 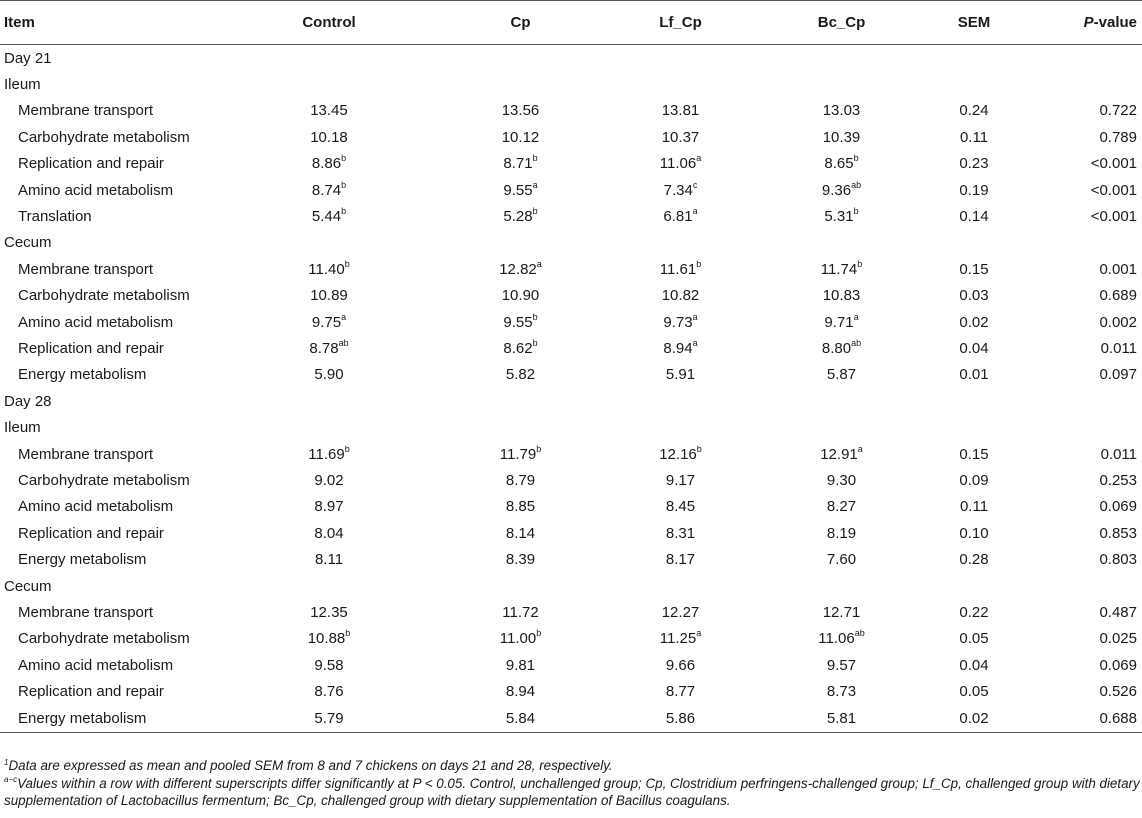 What do you see at coordinates (841, 692) in the screenshot?
I see `cell-value: 8.73` at bounding box center [841, 692].